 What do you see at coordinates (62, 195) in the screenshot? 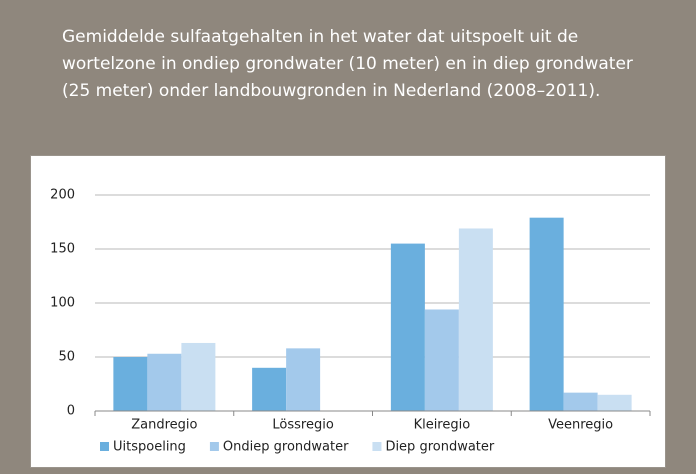
I see `y-tick-label: 200` at bounding box center [62, 195].